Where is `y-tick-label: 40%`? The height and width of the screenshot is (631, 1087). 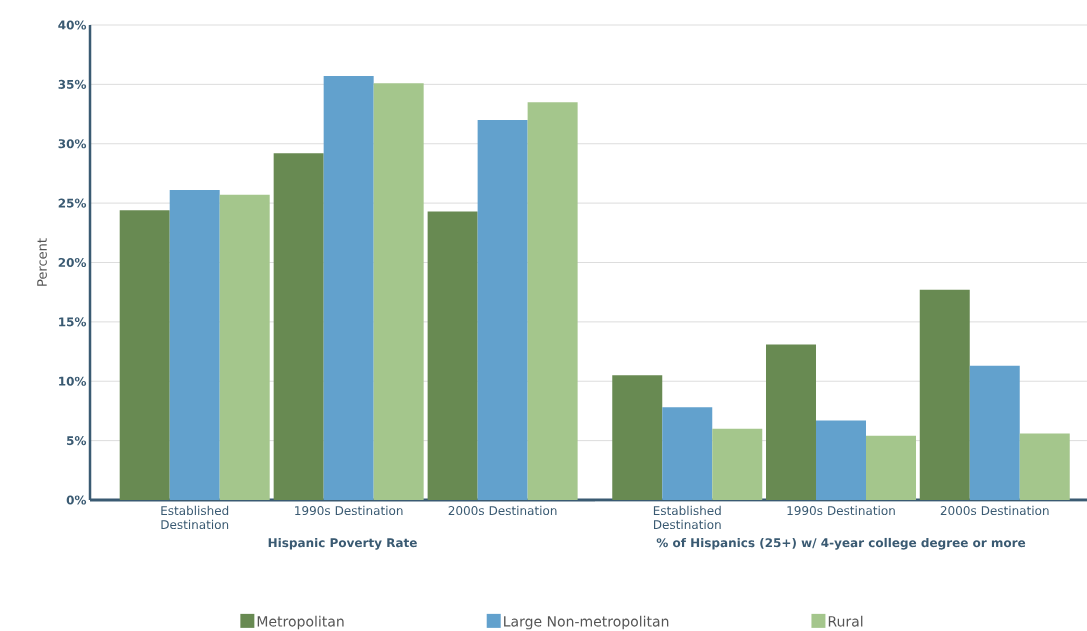 y-tick-label: 40% is located at coordinates (72, 25).